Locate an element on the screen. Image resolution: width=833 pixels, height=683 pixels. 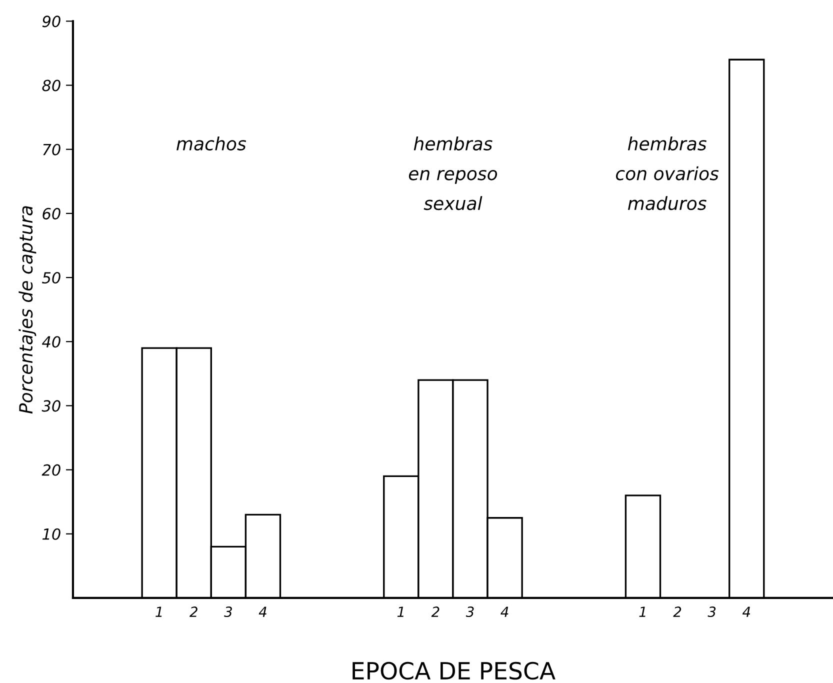
y-axis-title: Porcentajes de captura is located at coordinates (27, 310).